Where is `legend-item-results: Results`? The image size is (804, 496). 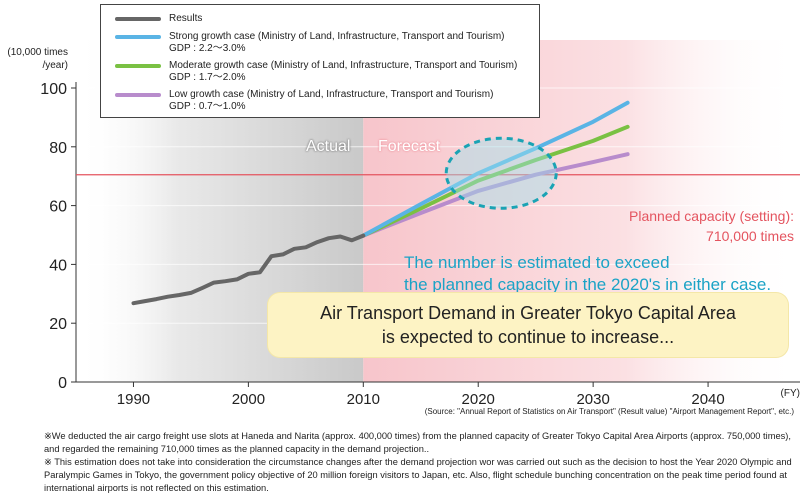 legend-item-results: Results is located at coordinates (158, 19).